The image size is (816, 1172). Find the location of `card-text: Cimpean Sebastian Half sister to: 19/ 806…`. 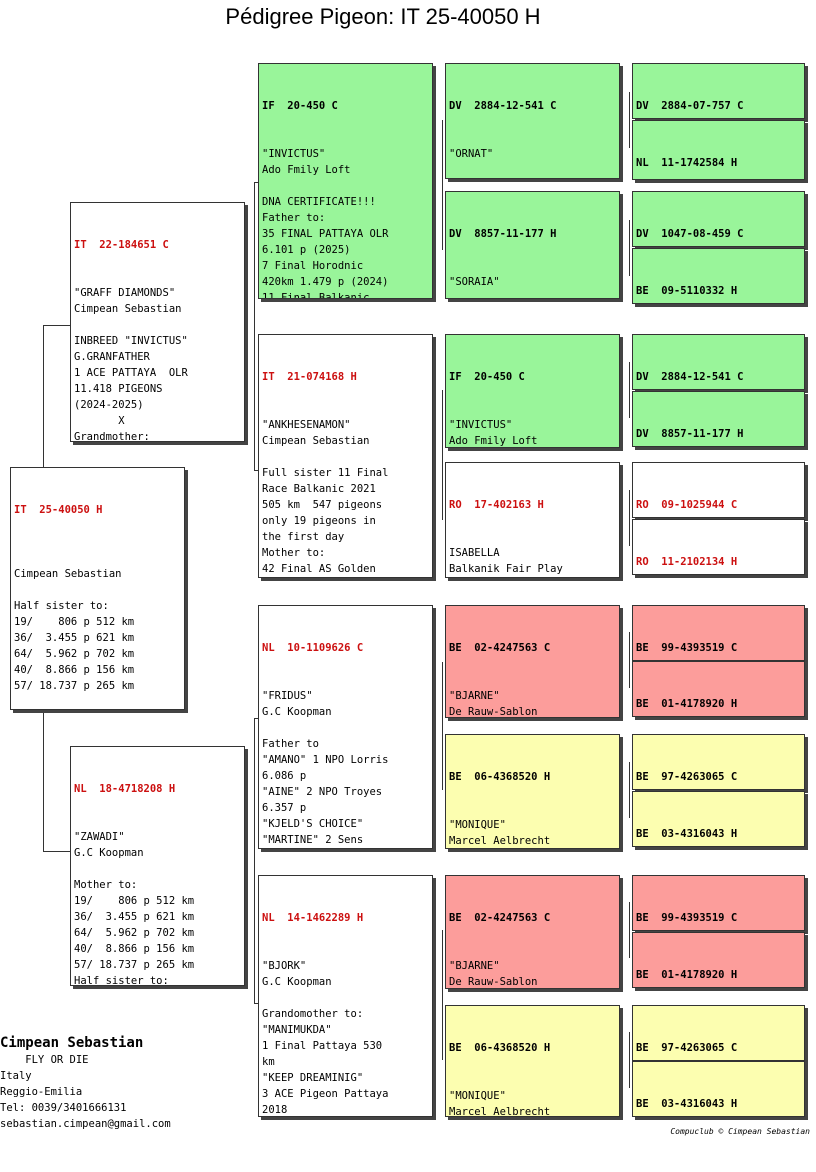

card-text: Cimpean Sebastian Half sister to: 19/ 806… is located at coordinates (97, 622).